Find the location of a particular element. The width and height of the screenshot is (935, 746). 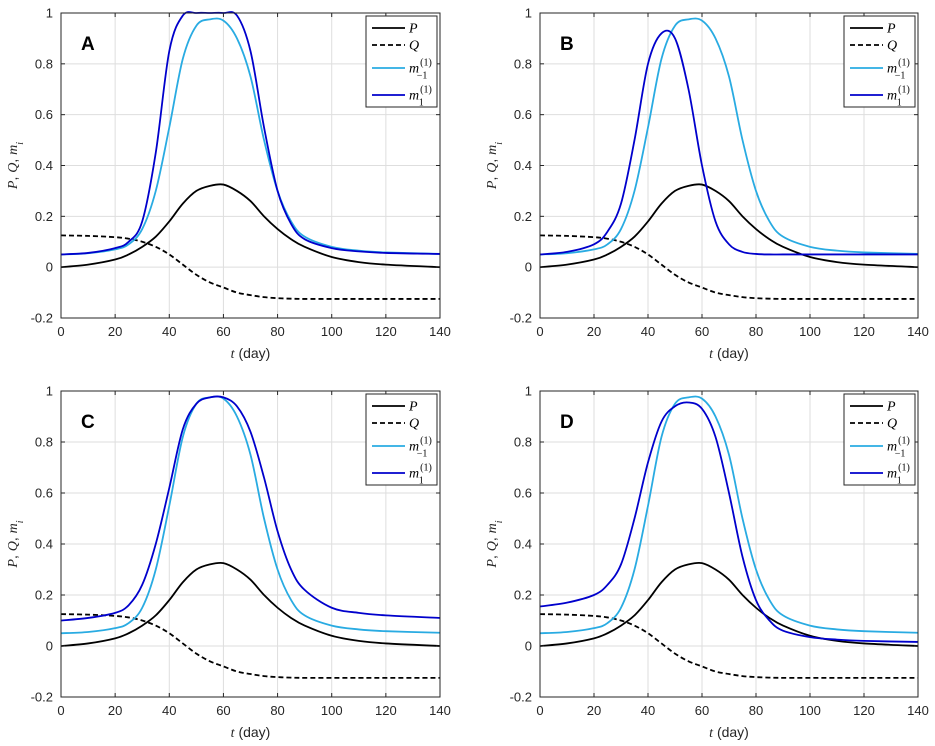

panel-label: A is located at coordinates (88, 44).